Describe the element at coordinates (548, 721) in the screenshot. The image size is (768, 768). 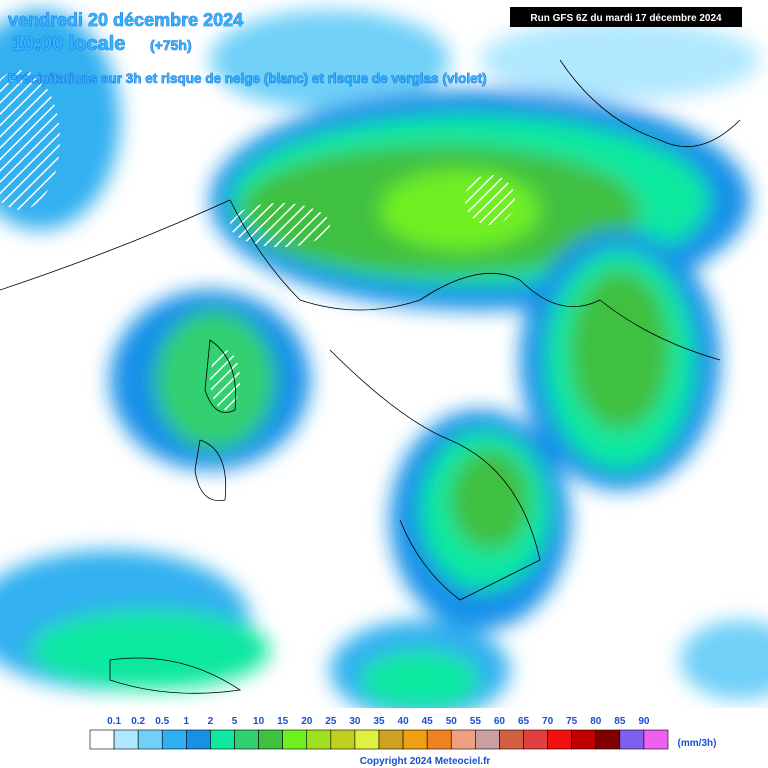
I see `legend-label: 70` at that location.